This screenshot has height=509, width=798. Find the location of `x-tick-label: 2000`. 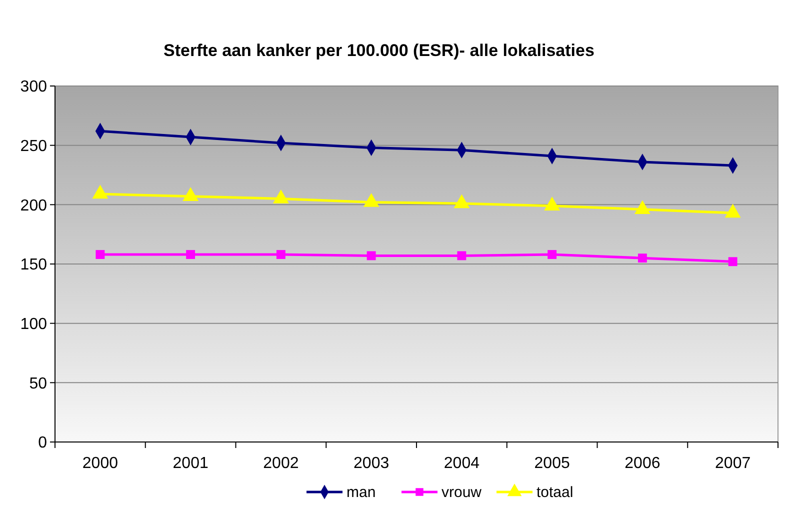

x-tick-label: 2000 is located at coordinates (100, 463).